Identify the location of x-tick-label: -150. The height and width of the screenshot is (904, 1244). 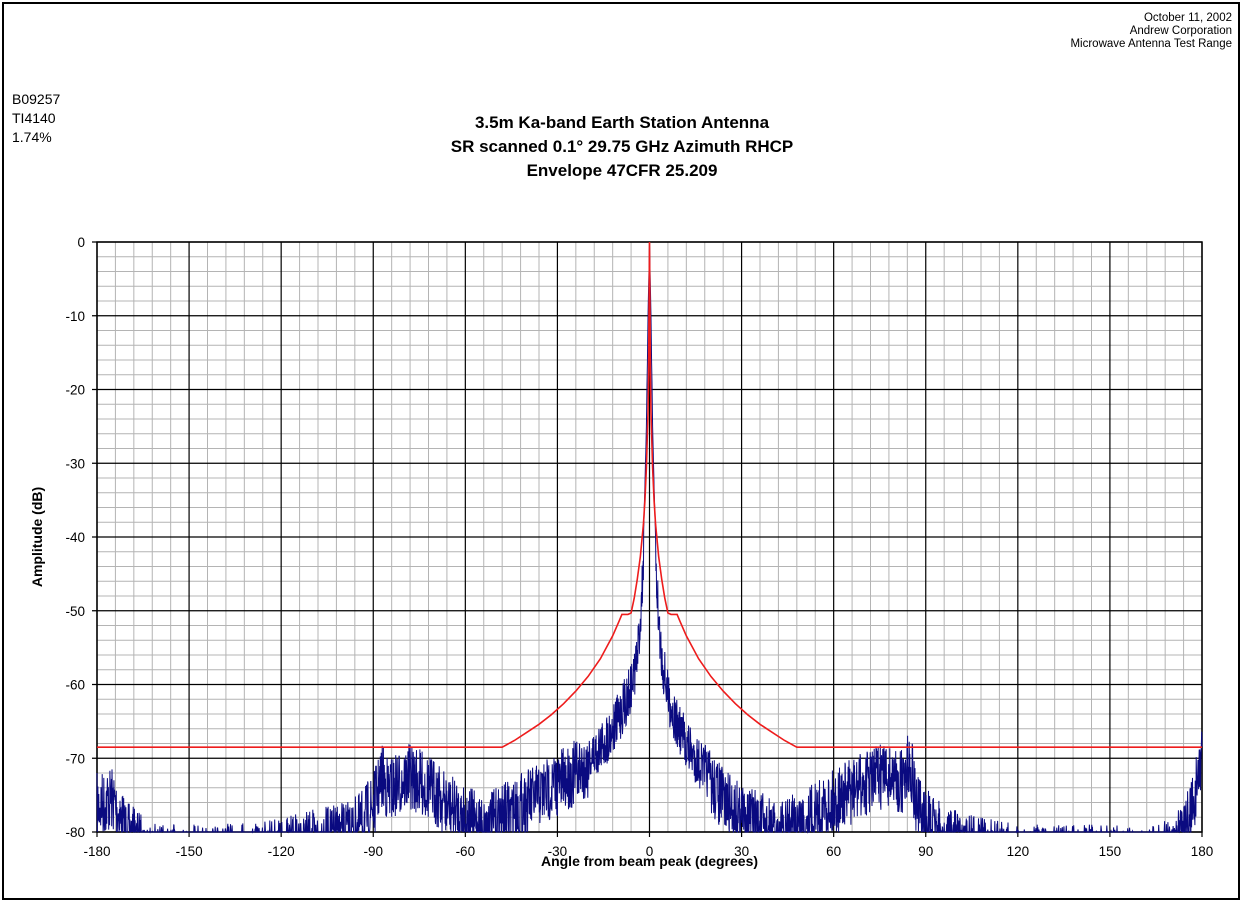
(189, 851).